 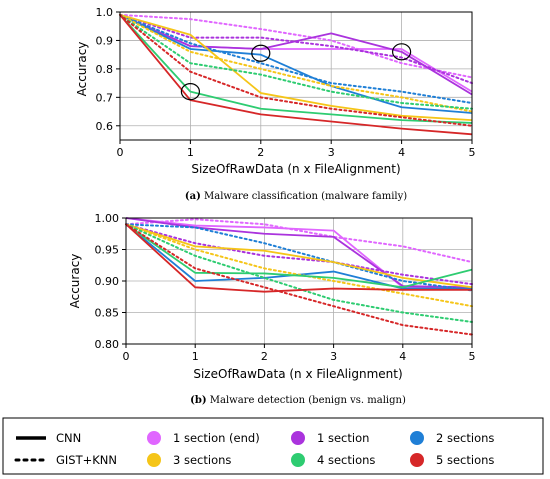 What do you see at coordinates (195, 356) in the screenshot?
I see `chart-b-xtick-label: 1` at bounding box center [195, 356].